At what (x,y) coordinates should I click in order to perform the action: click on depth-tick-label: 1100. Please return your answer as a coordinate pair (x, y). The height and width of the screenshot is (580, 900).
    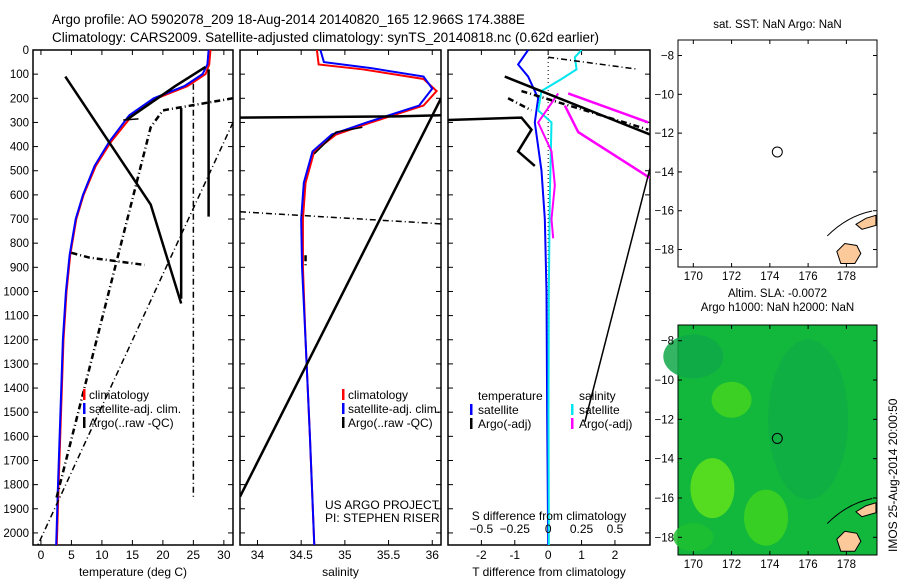
    Looking at the image, I should click on (16, 317).